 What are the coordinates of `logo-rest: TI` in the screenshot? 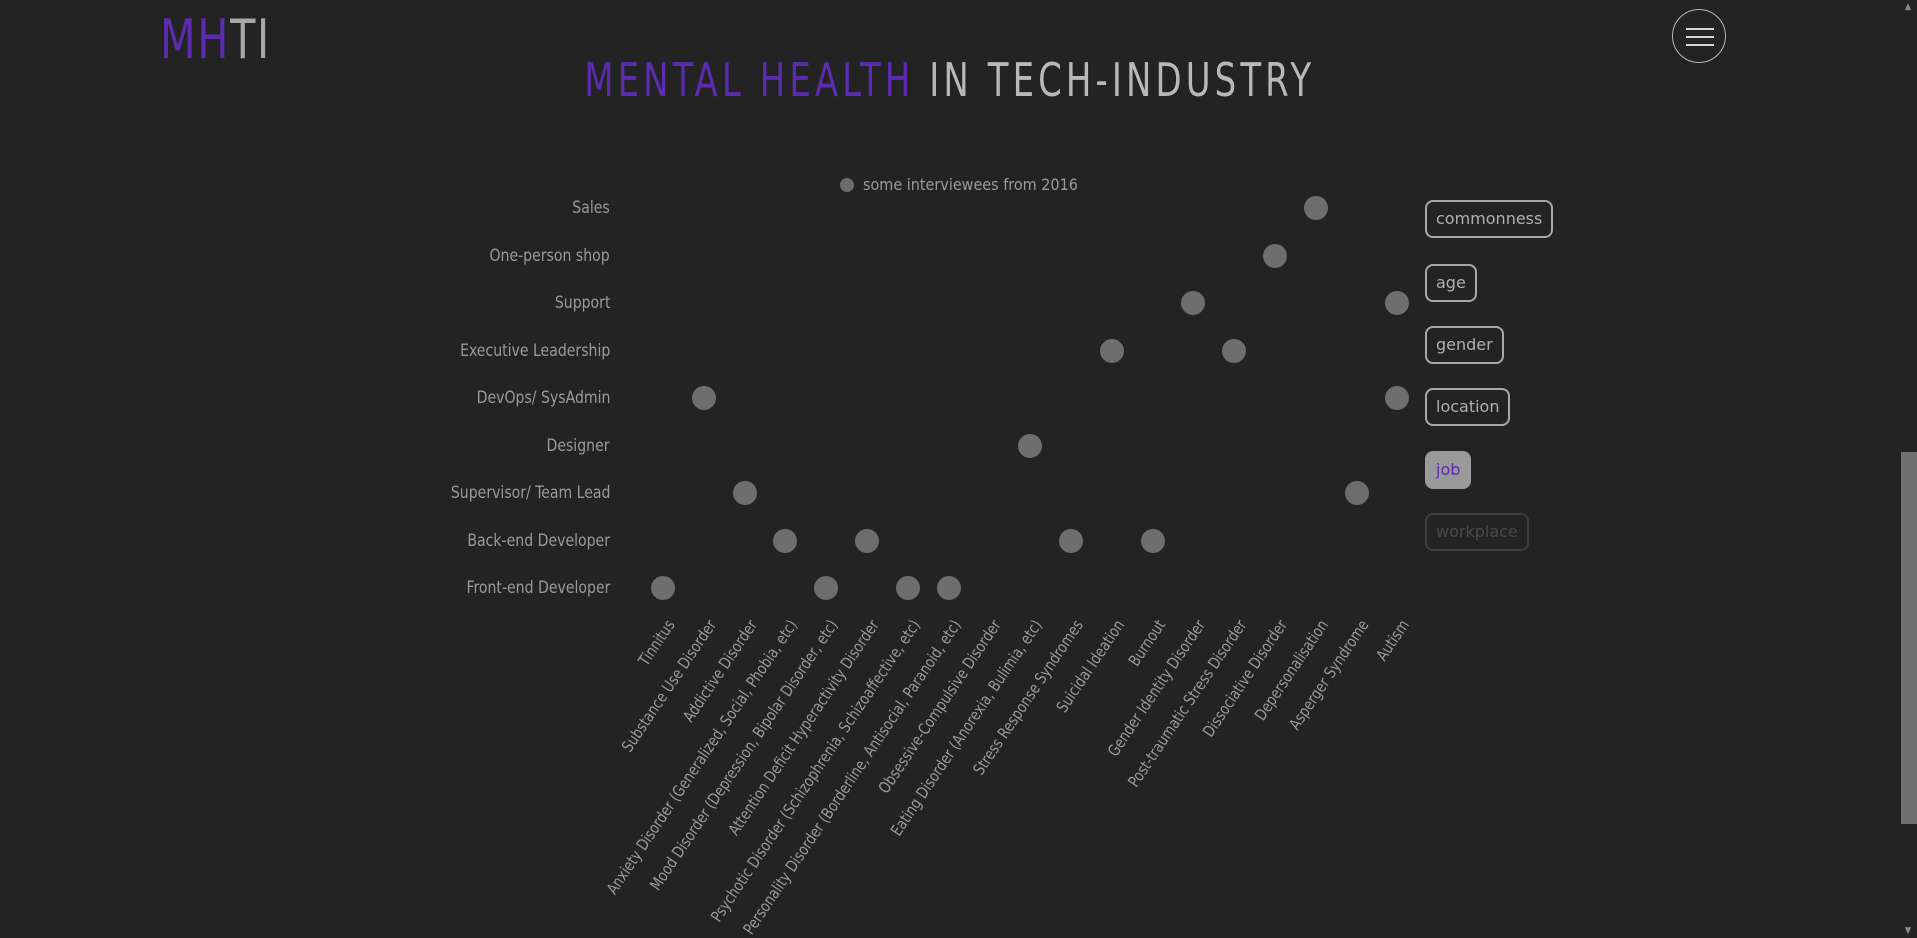 It's located at (250, 39).